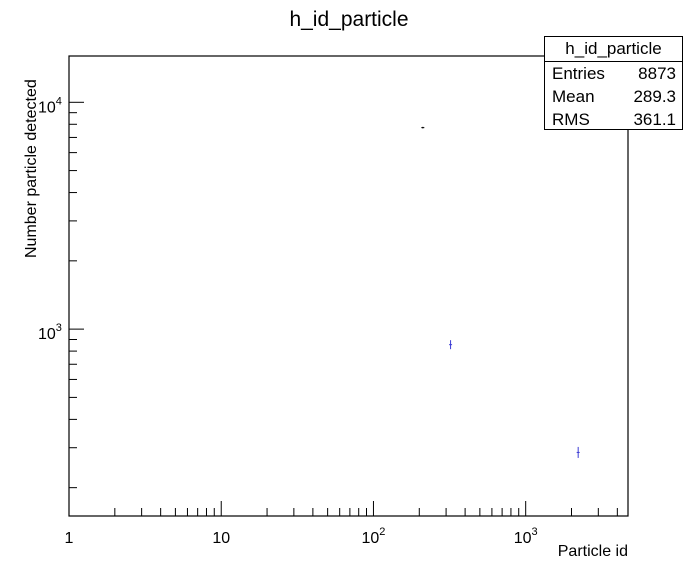  What do you see at coordinates (573, 96) in the screenshot?
I see `stats-label: Mean` at bounding box center [573, 96].